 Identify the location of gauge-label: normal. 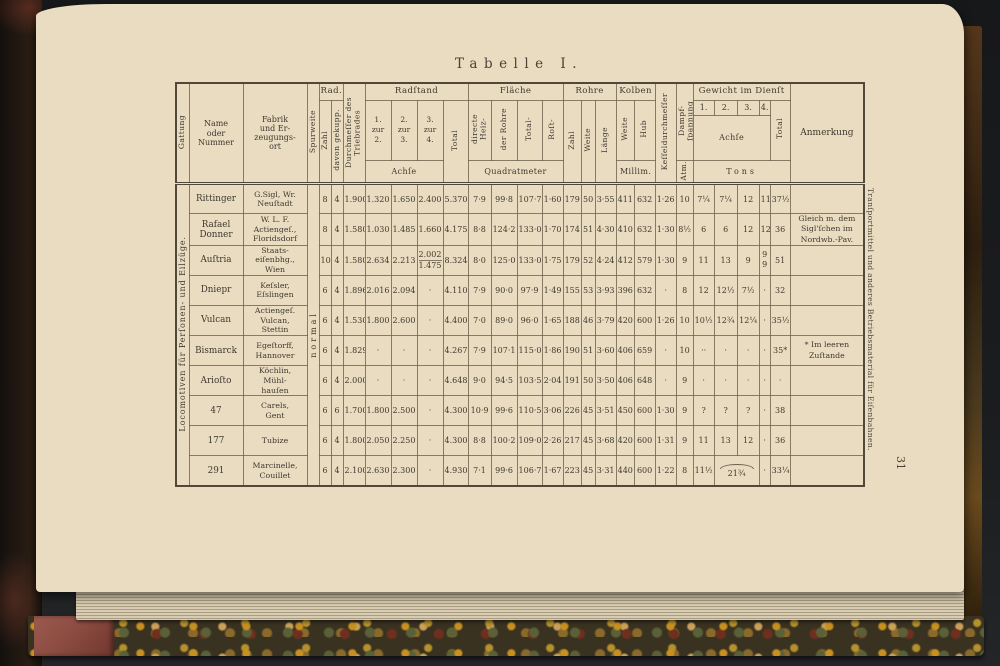
(313, 334).